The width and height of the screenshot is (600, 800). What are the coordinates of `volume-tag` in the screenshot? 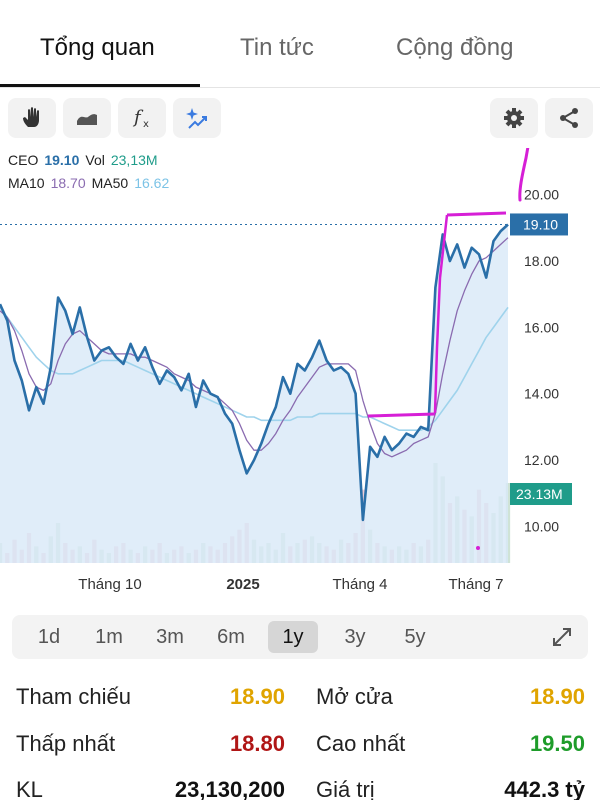 It's located at (541, 494).